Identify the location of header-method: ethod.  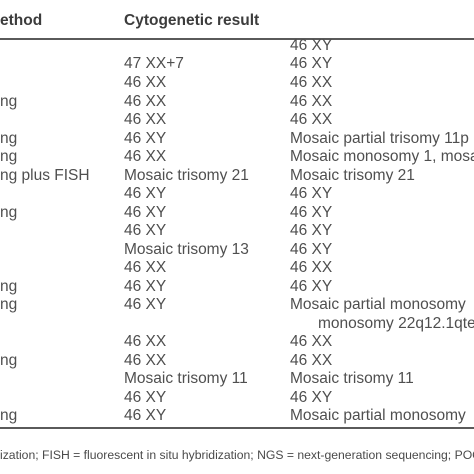
(21, 20).